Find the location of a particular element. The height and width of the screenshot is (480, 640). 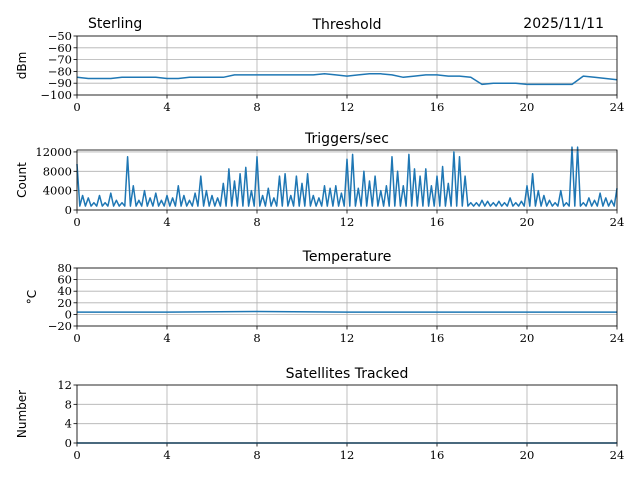

y-axis-label: Number is located at coordinates (22, 414).